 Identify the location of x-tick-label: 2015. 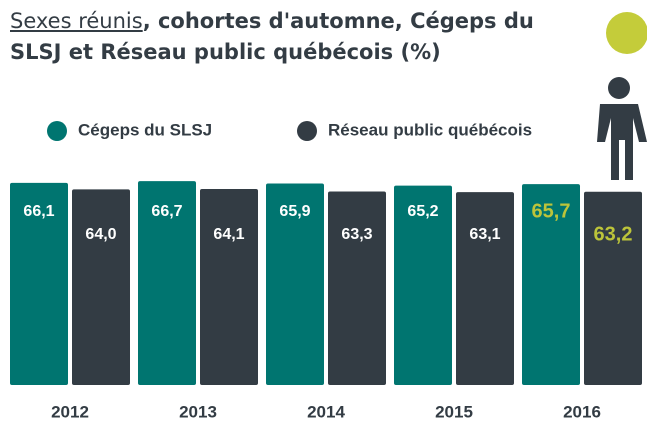
(454, 411).